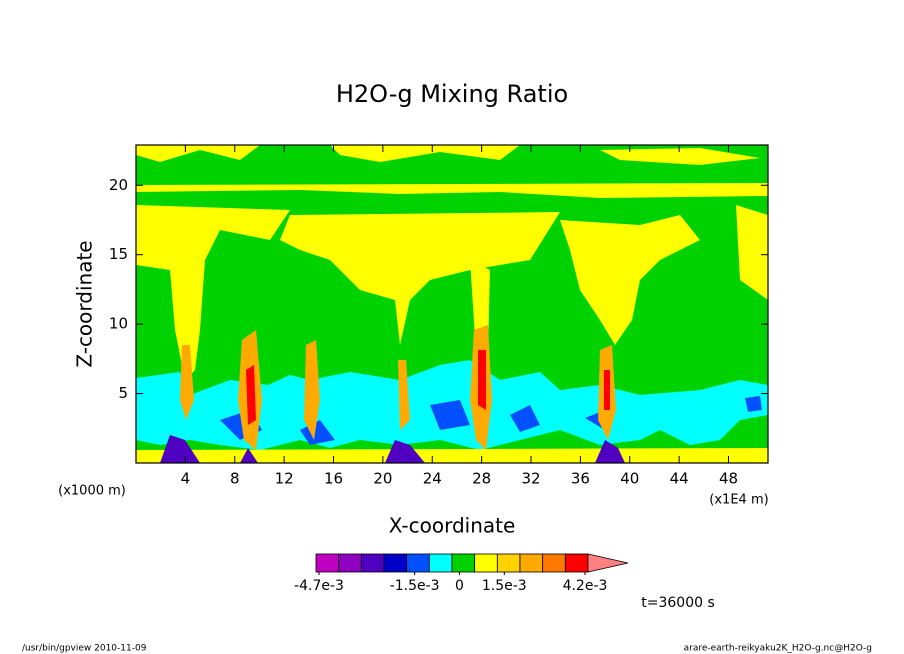  Describe the element at coordinates (118, 185) in the screenshot. I see `y-tick-label: 20` at that location.